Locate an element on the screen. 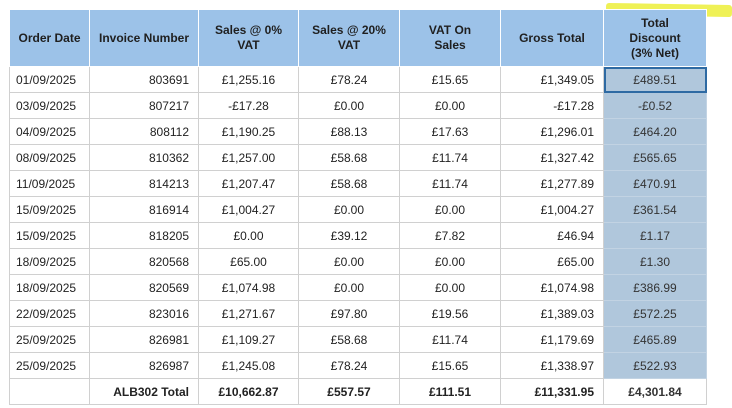 The height and width of the screenshot is (408, 732). total-total-discount-cell: £4,301.84 is located at coordinates (655, 391).